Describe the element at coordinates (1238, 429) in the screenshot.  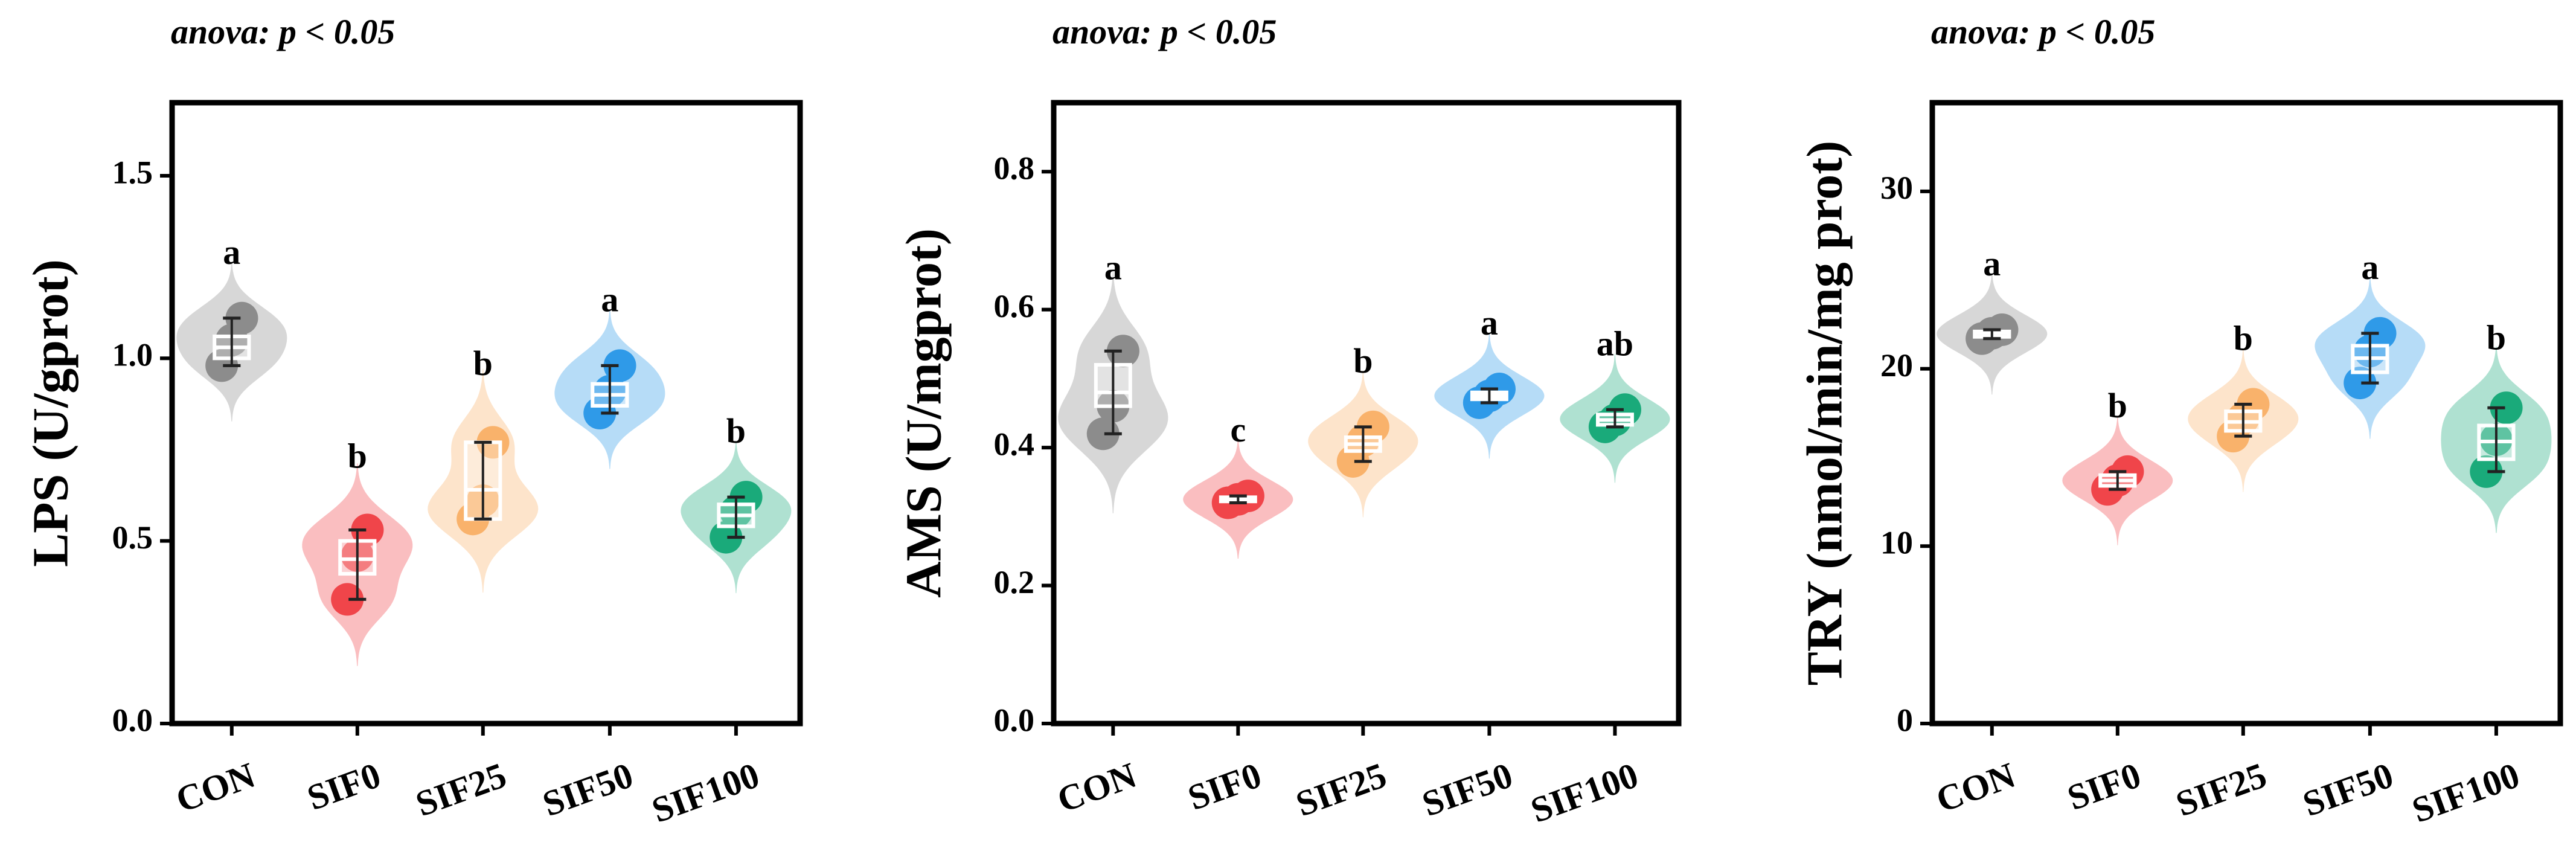
I see `significance-letter: c` at that location.